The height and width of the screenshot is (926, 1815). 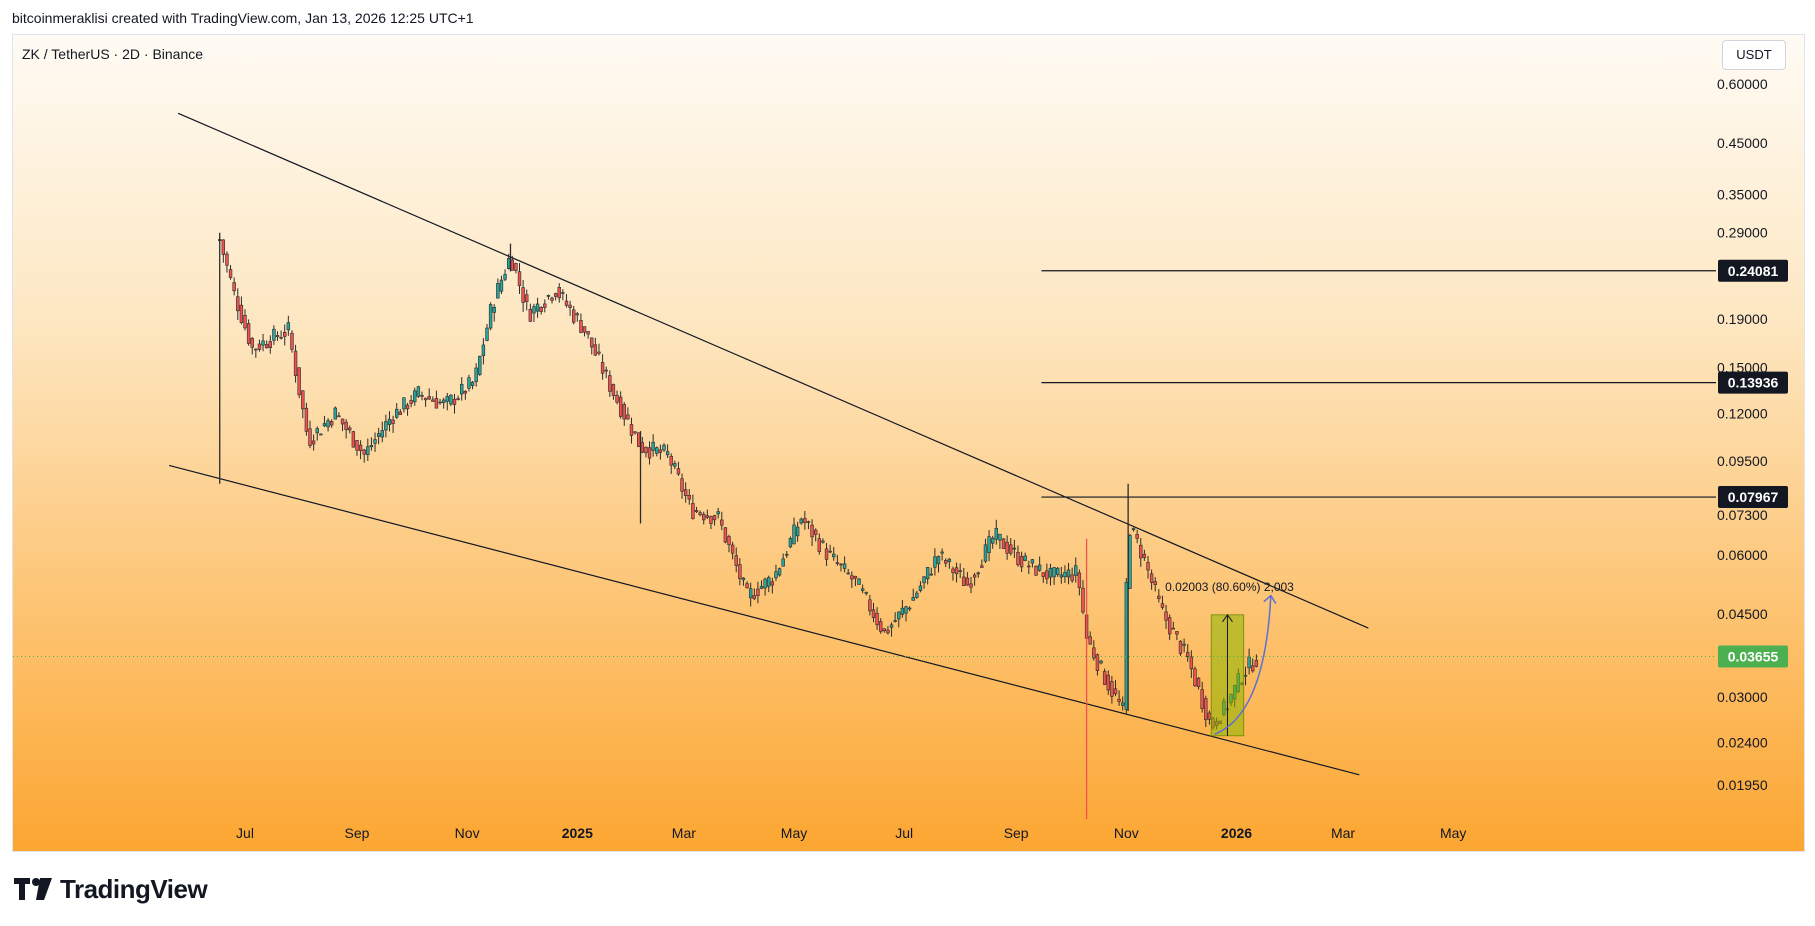 I want to click on projection-curve, so click(x=1243, y=665).